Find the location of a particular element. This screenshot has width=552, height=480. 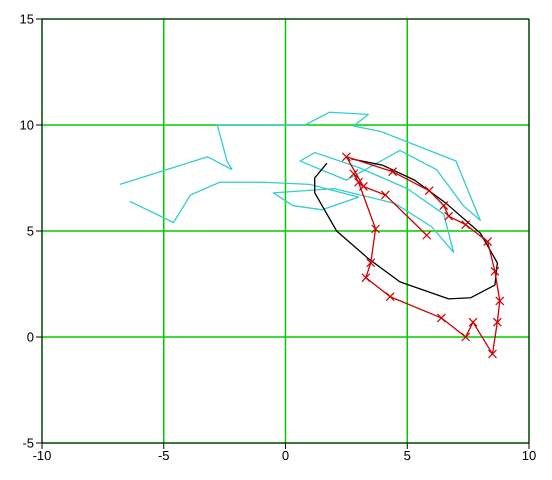

x-tick-label: -10 is located at coordinates (42, 456).